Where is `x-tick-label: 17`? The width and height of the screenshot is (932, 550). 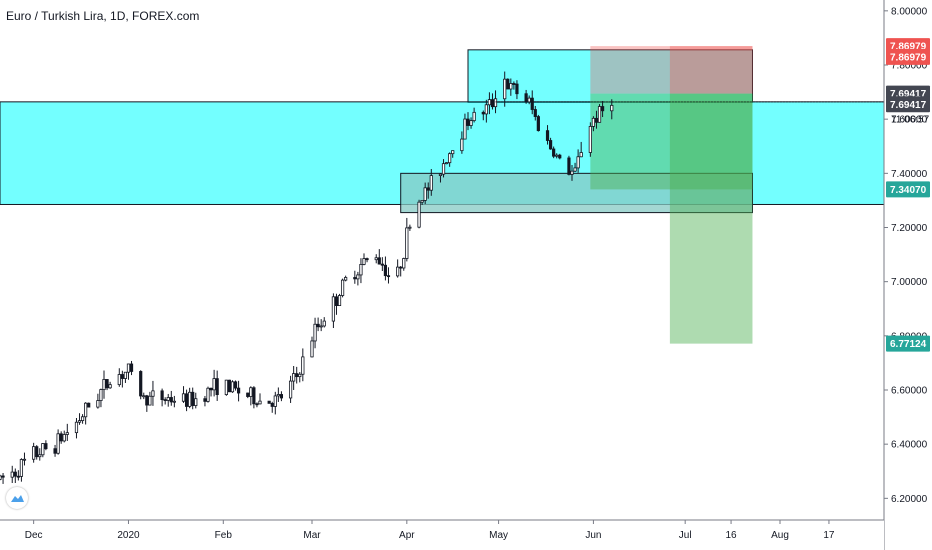
x-tick-label: 17 is located at coordinates (829, 535).